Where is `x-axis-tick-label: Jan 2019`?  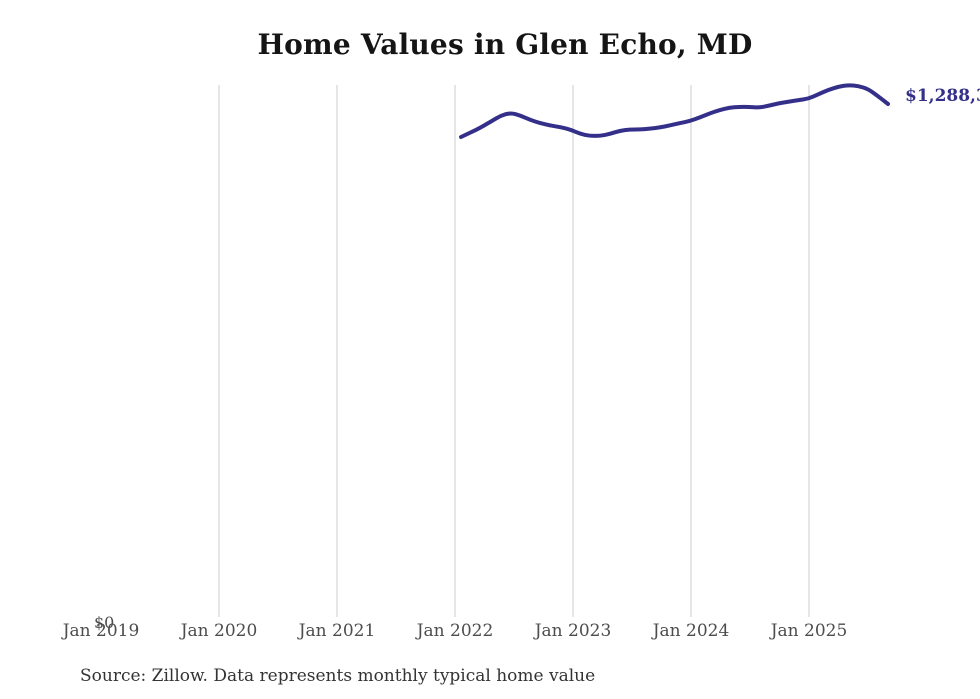
x-axis-tick-label: Jan 2019 is located at coordinates (101, 631).